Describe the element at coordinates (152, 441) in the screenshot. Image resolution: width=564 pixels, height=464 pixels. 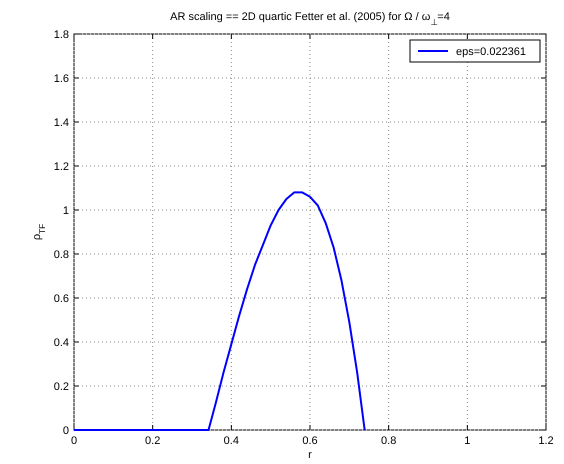
I see `x-tick-label: 0.2` at that location.